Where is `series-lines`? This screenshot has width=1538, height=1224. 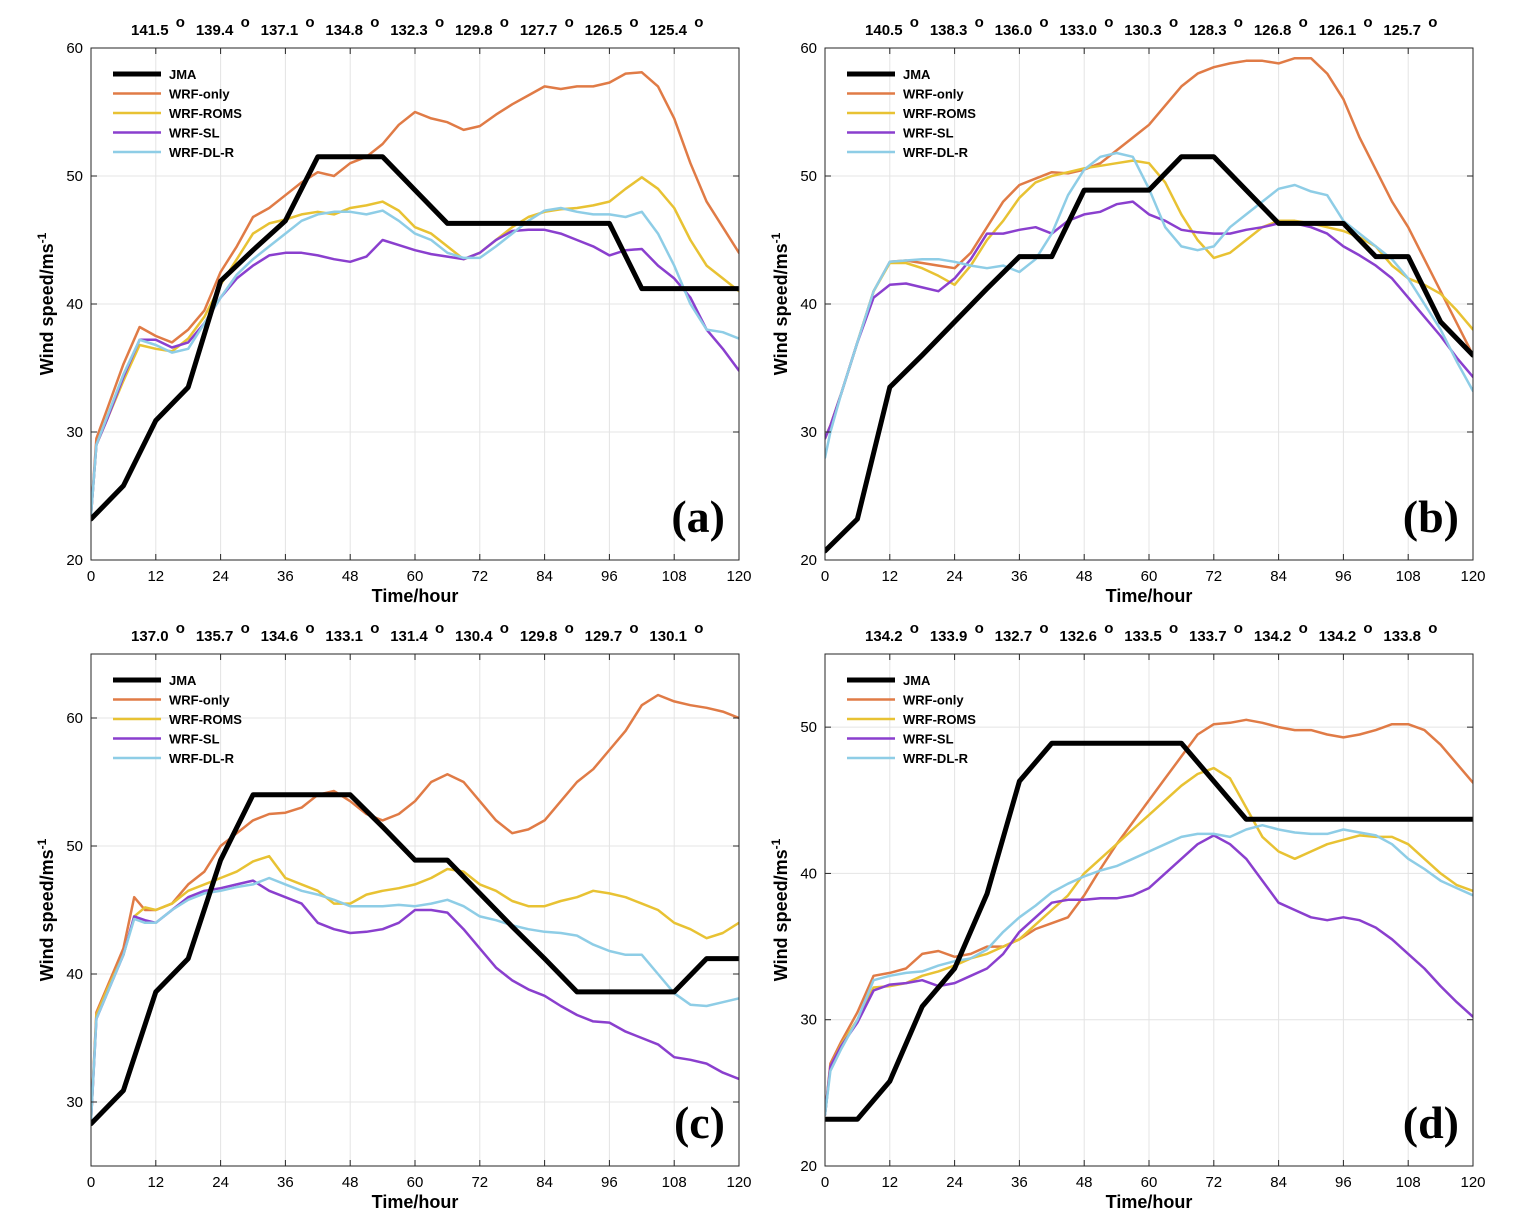
series-lines is located at coordinates (415, 910).